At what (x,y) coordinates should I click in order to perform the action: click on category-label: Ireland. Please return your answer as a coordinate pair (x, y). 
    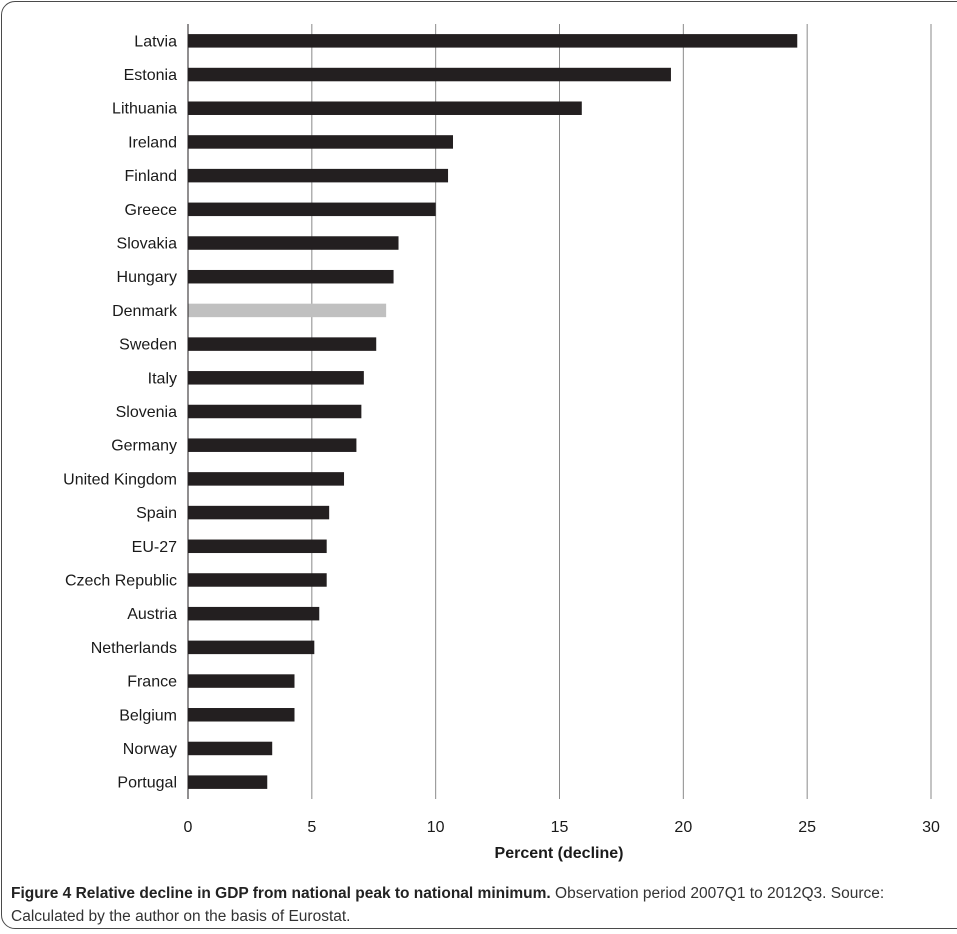
    Looking at the image, I should click on (152, 142).